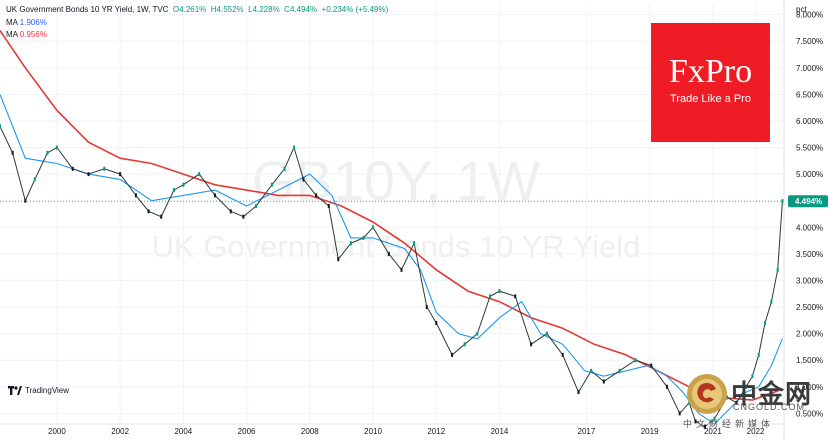 The width and height of the screenshot is (835, 440). Describe the element at coordinates (310, 431) in the screenshot. I see `x-tick-label: 2008` at that location.